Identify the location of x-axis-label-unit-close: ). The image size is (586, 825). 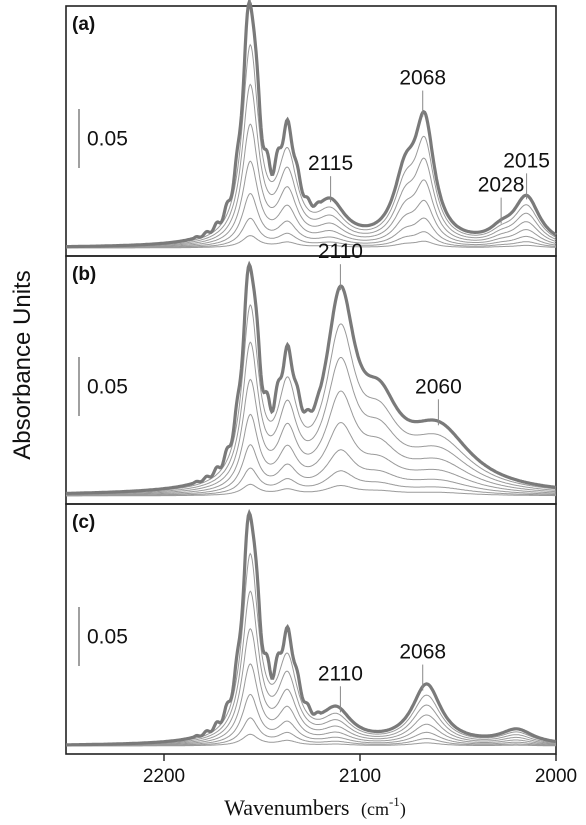
(403, 809).